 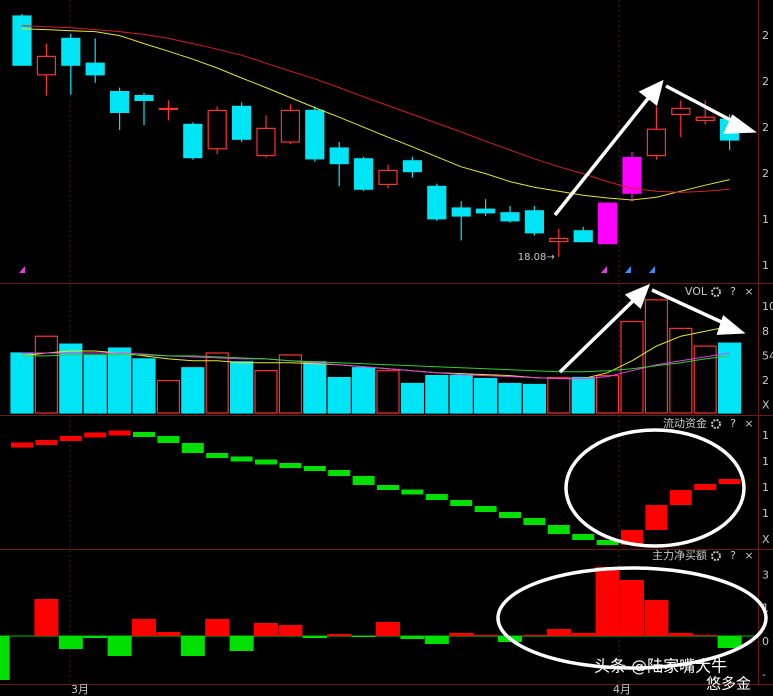 What do you see at coordinates (765, 574) in the screenshot?
I see `axis-label: 3` at bounding box center [765, 574].